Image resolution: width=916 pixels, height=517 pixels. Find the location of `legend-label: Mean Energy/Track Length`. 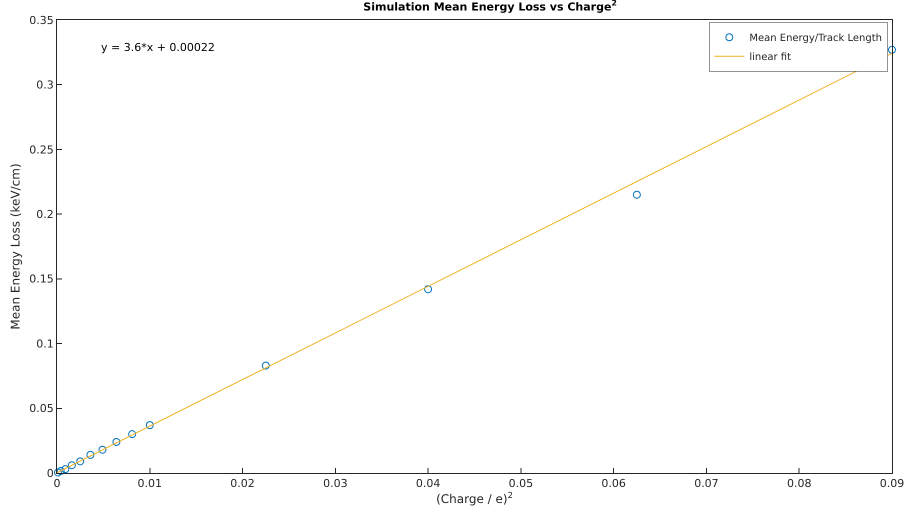

legend-label: Mean Energy/Track Length is located at coordinates (815, 38).